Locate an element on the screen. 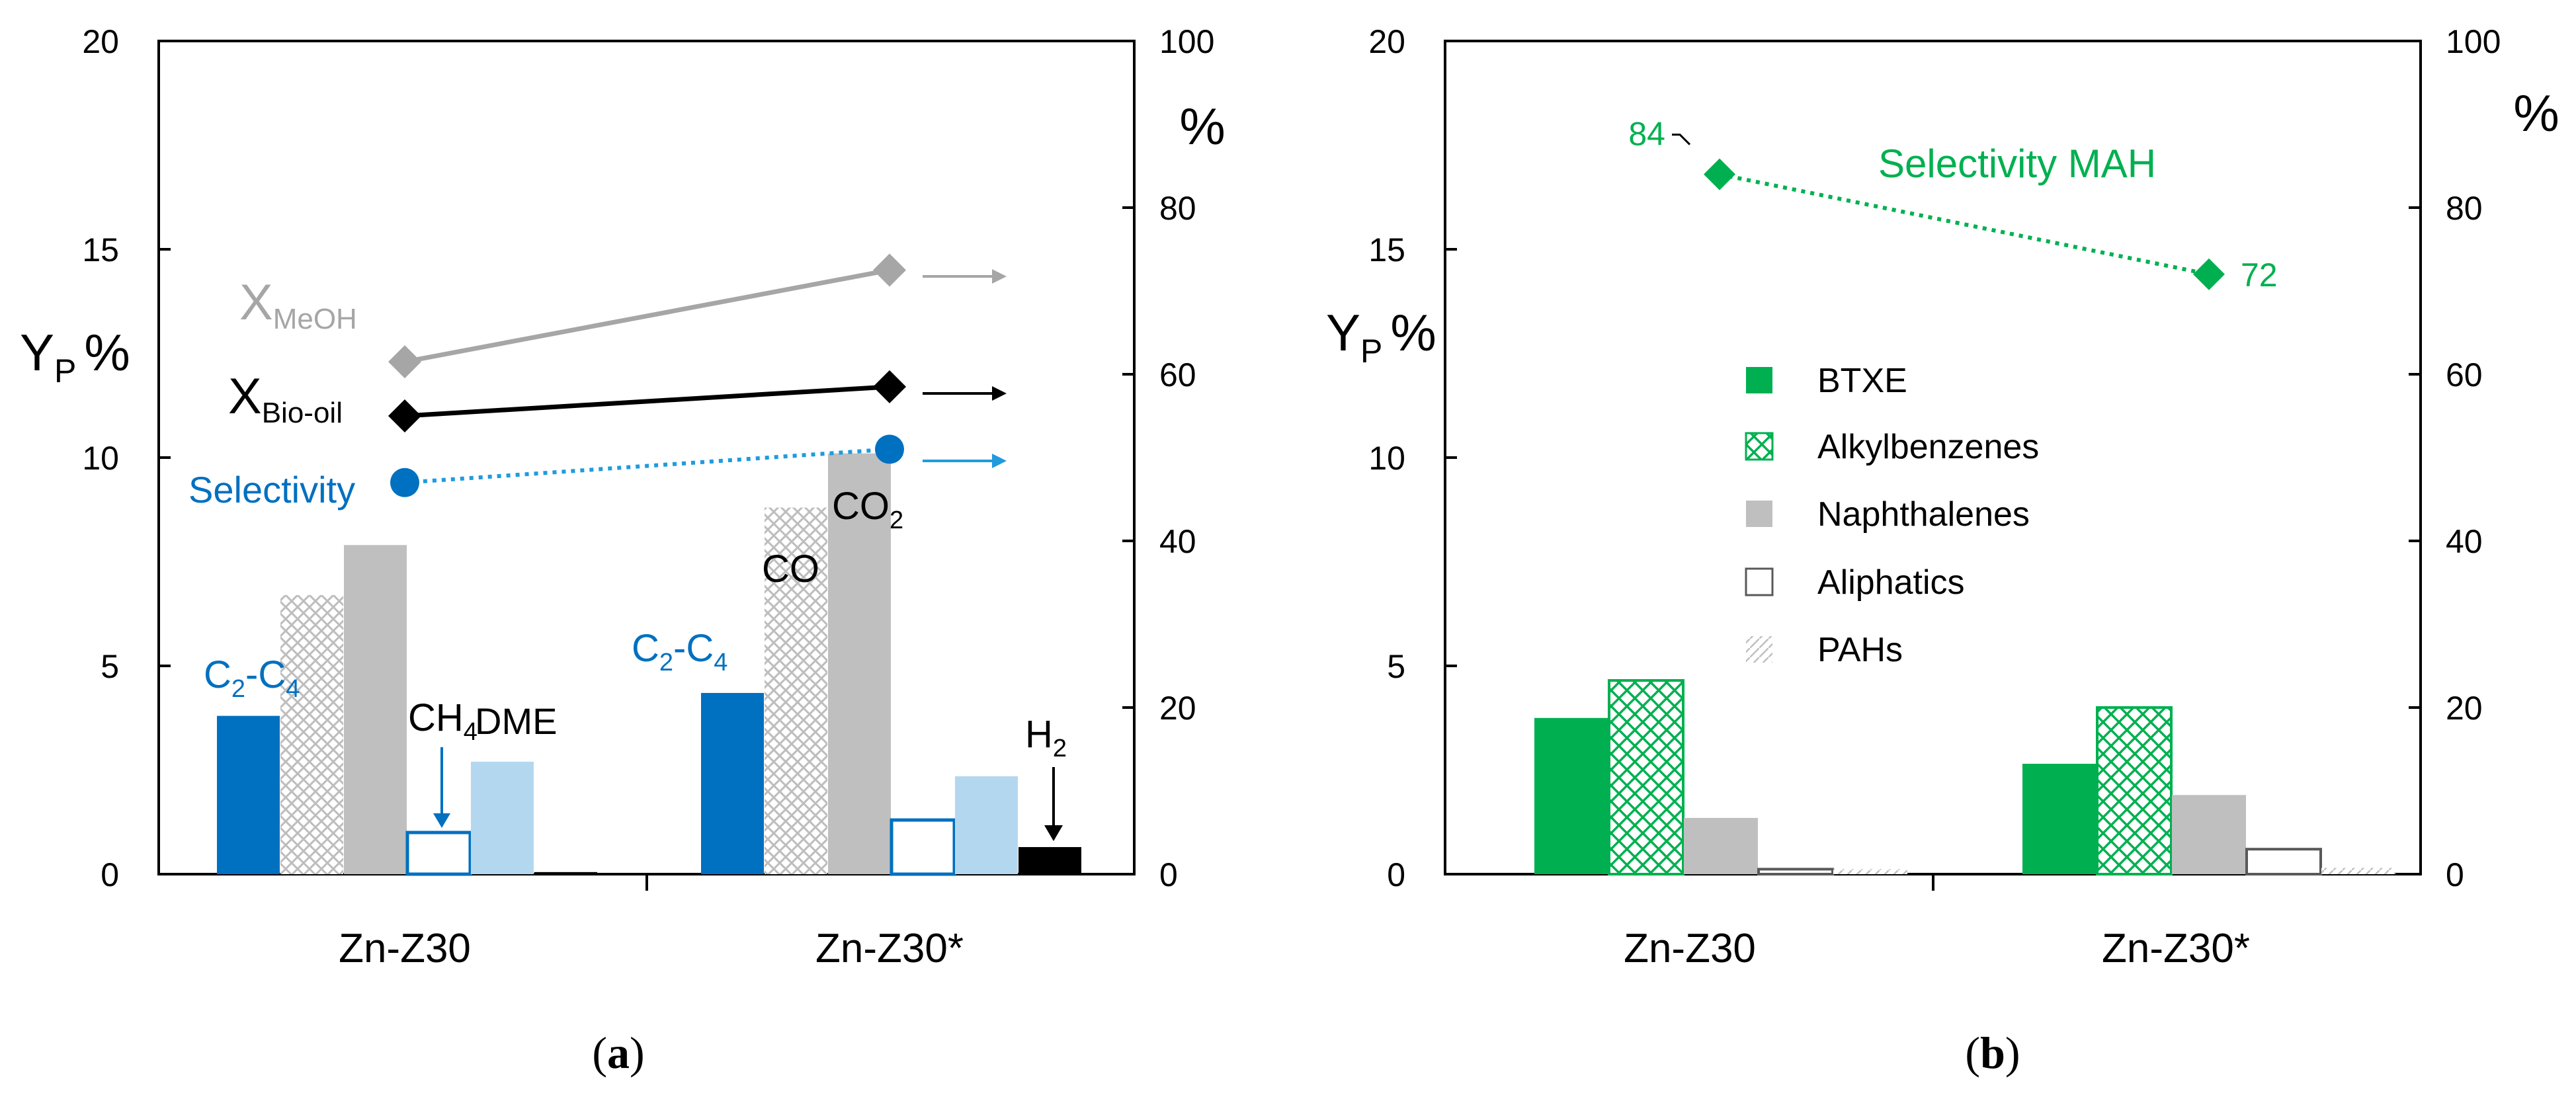 Image resolution: width=2576 pixels, height=1097 pixels. label-x-bio-oil: XBio-oil is located at coordinates (285, 398).